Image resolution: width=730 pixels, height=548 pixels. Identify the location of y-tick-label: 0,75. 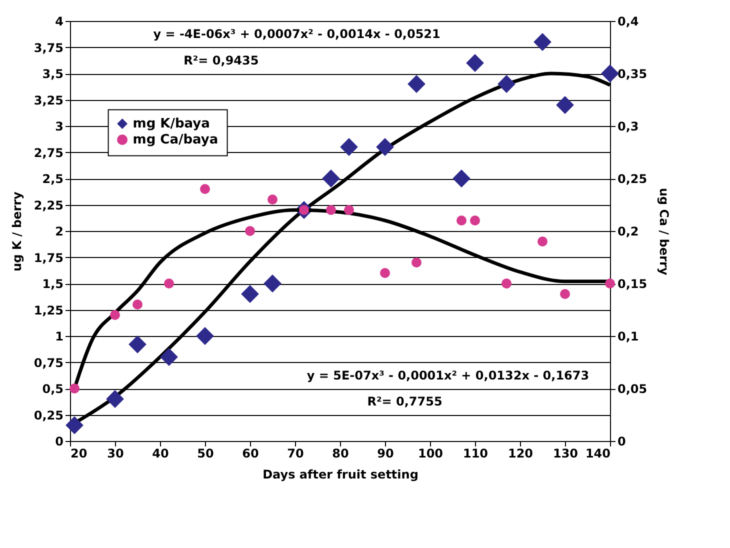
(49, 363).